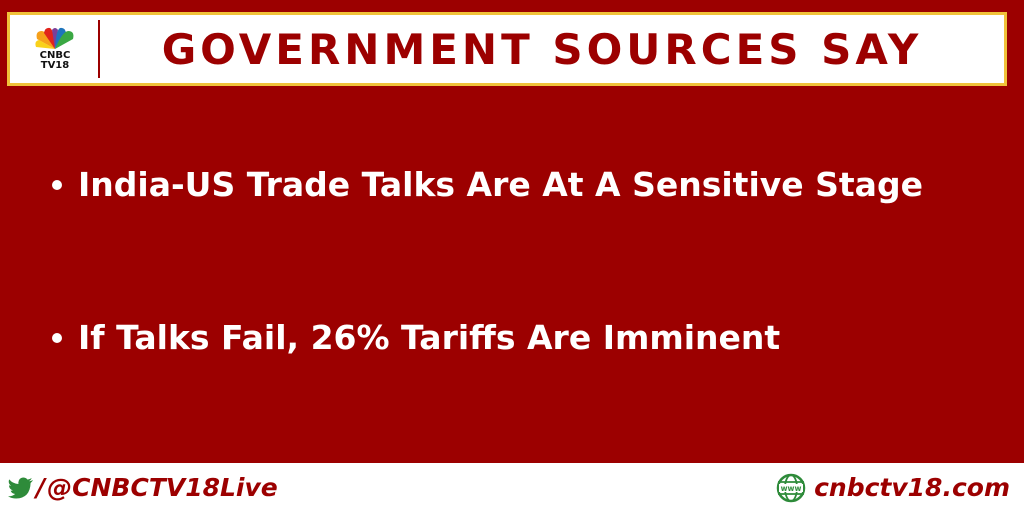 The width and height of the screenshot is (1024, 512). I want to click on footer-slash: /, so click(40, 487).